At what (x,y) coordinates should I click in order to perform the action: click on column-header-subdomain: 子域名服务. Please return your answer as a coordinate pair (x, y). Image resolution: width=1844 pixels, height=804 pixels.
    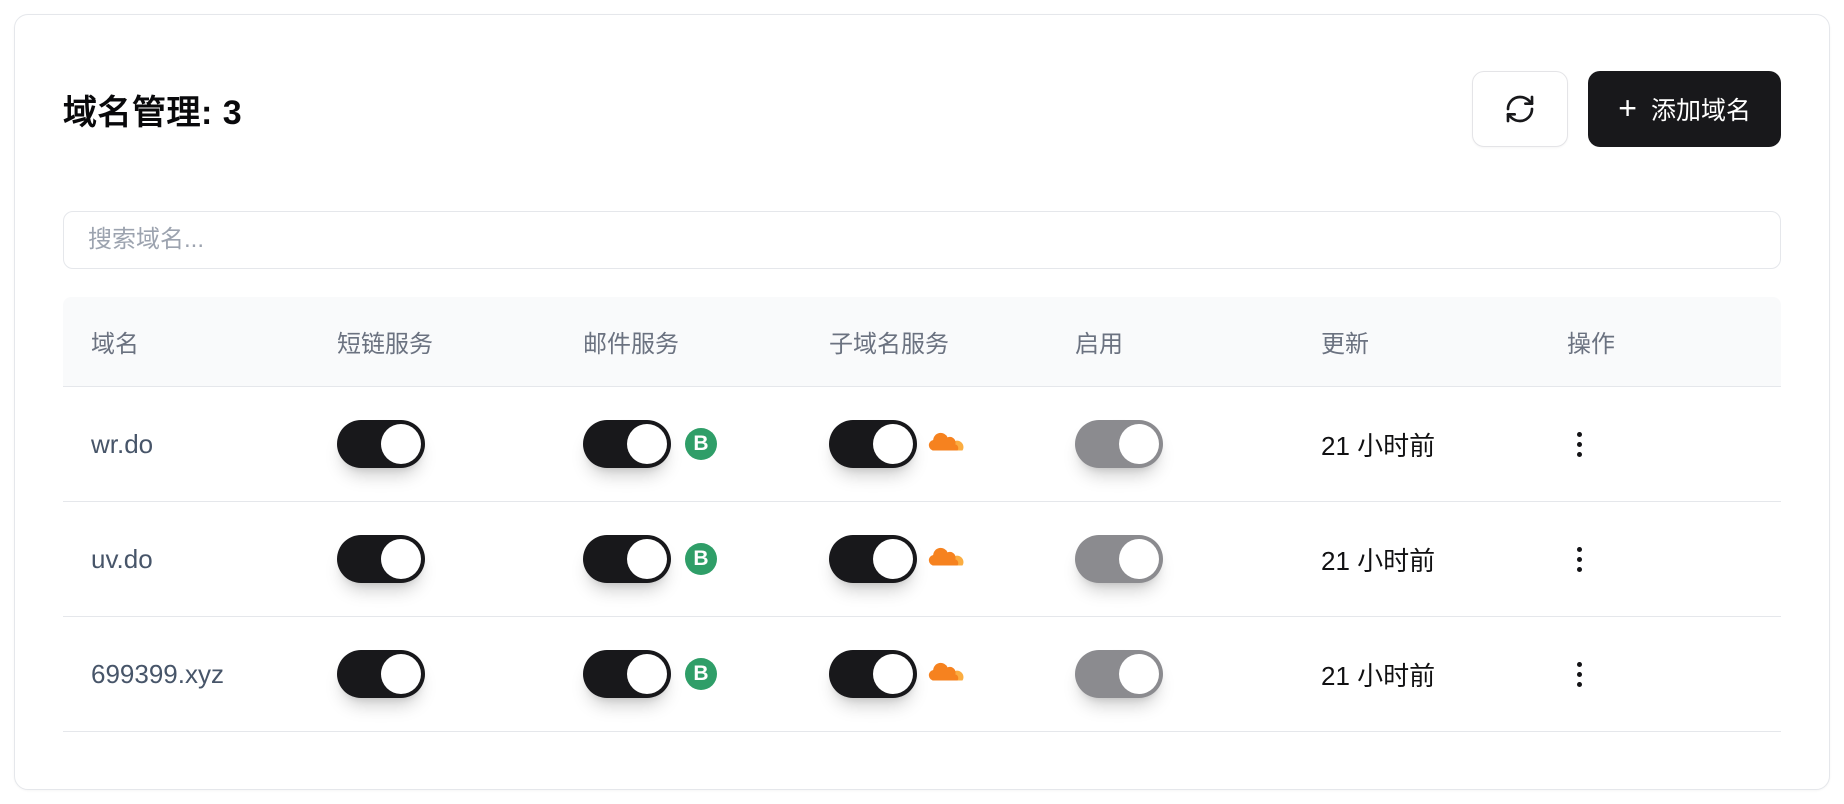
    Looking at the image, I should click on (889, 344).